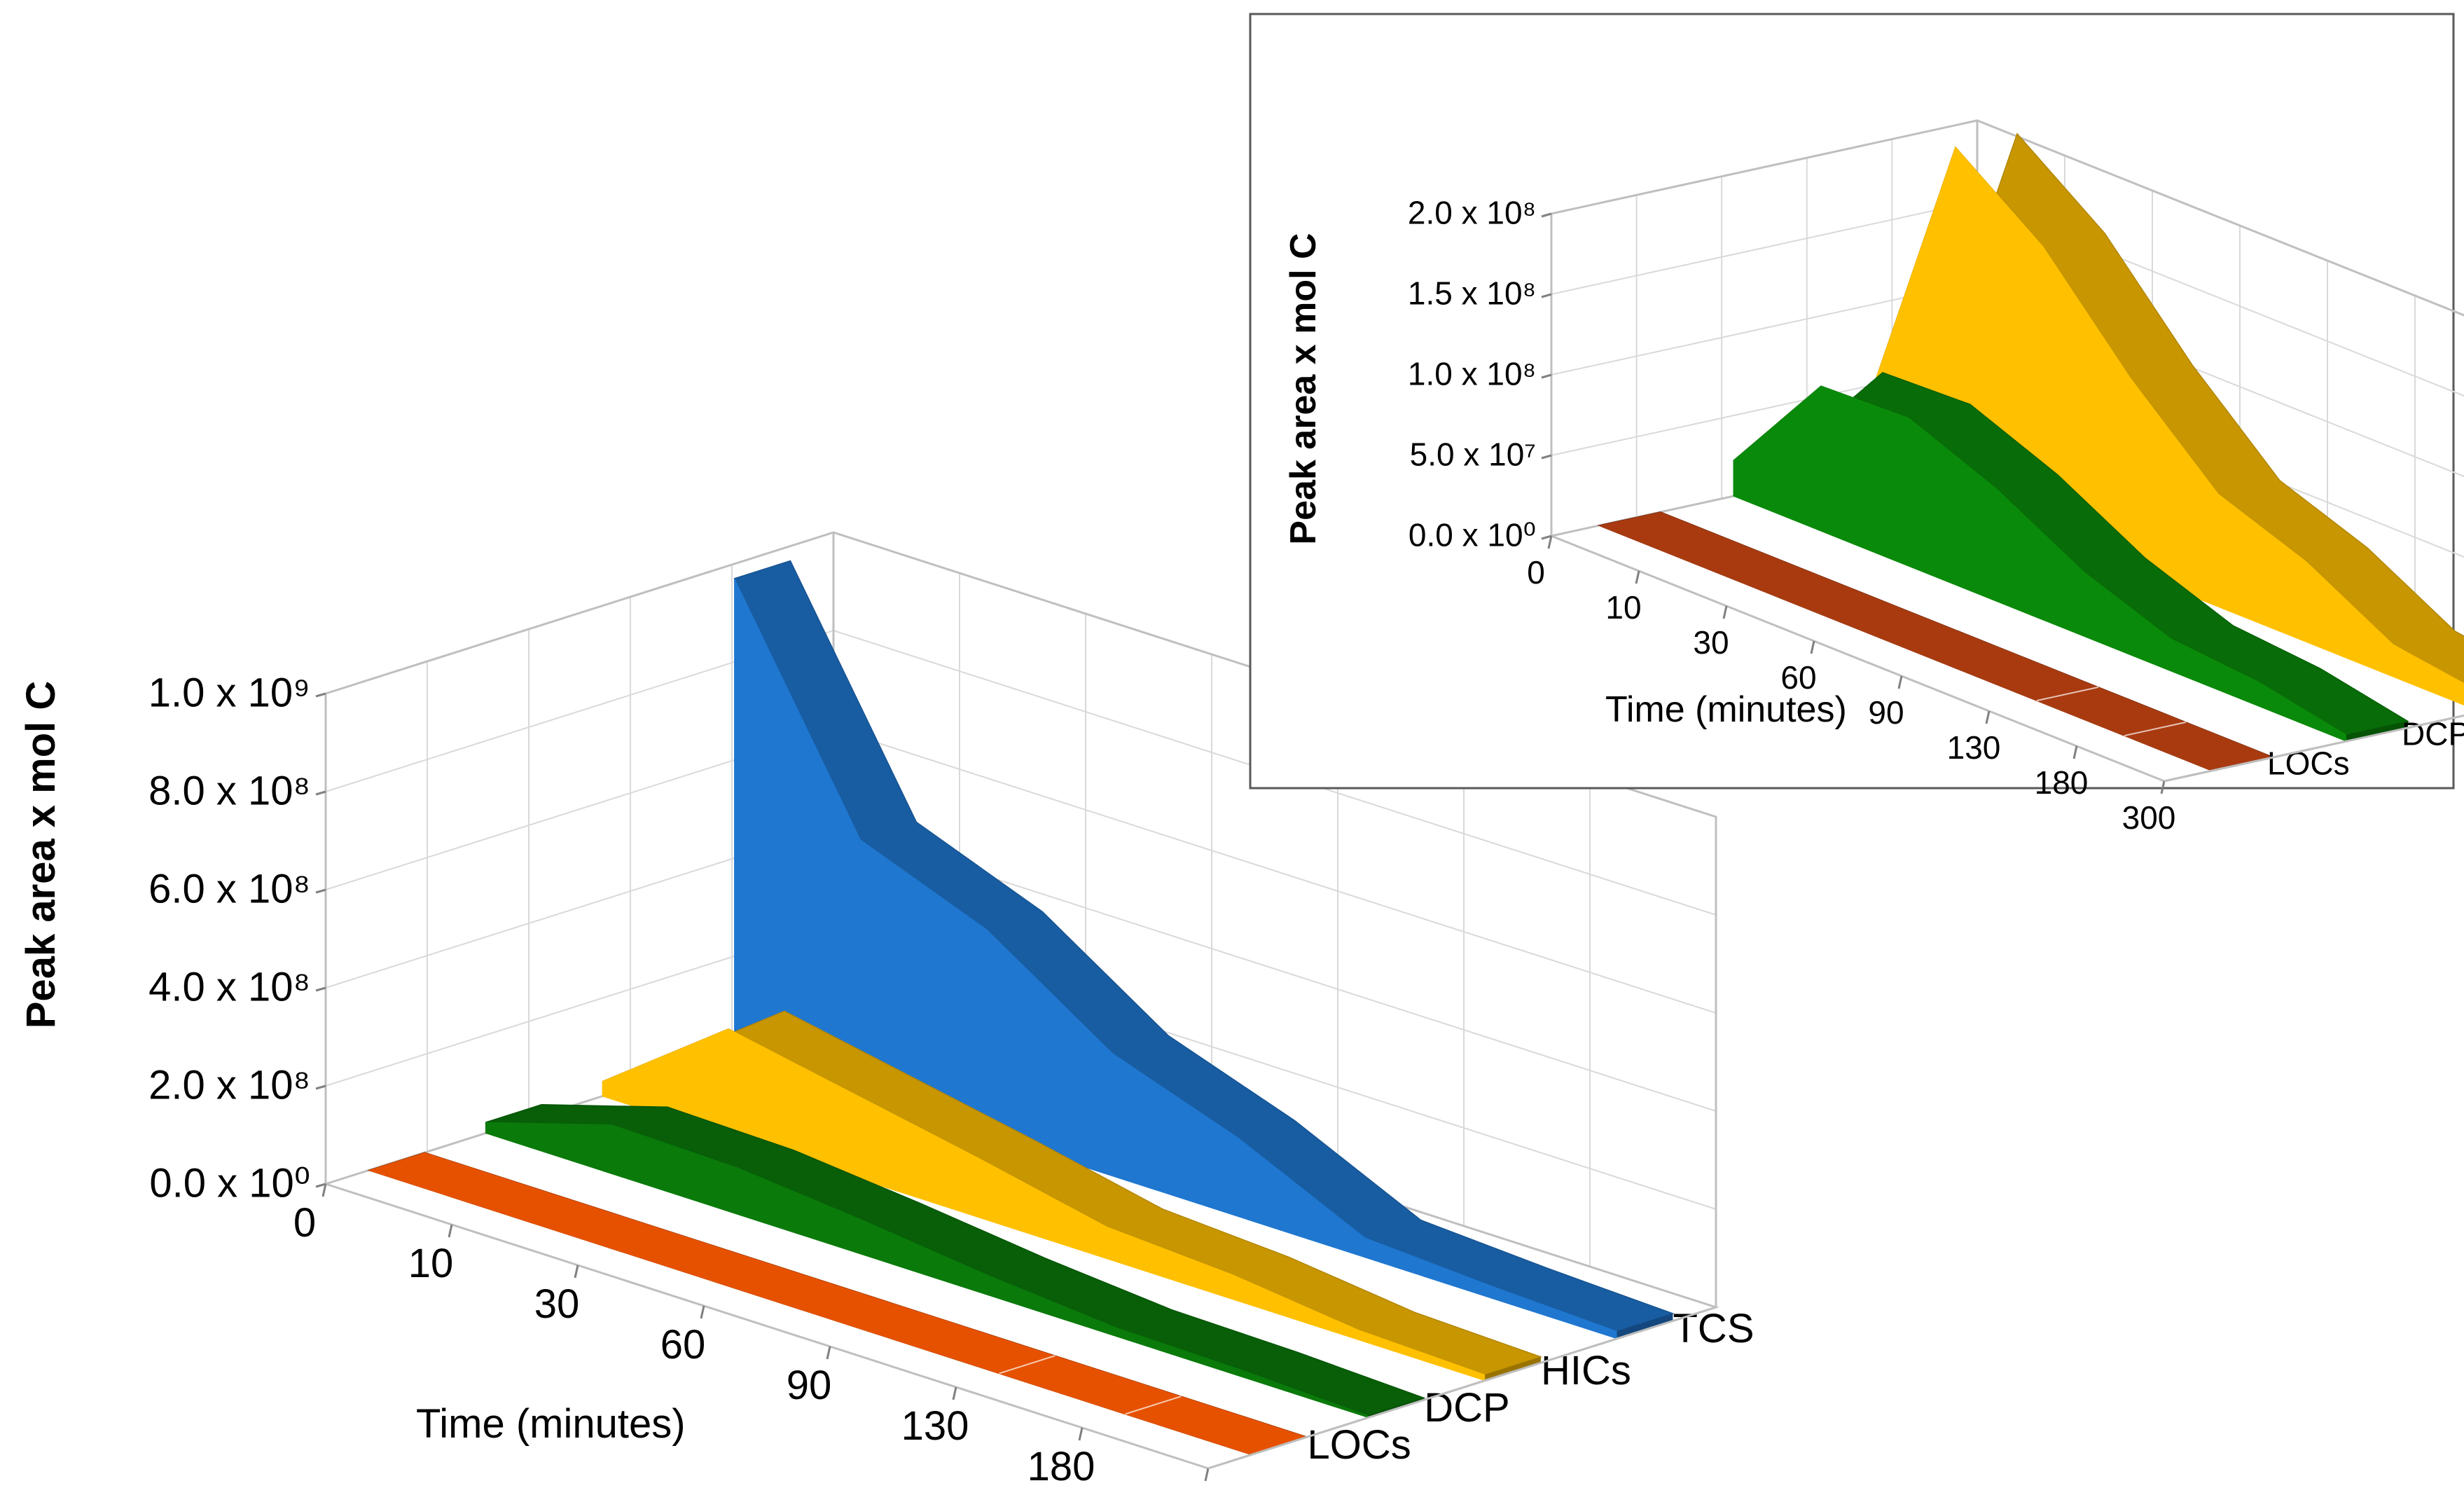  Describe the element at coordinates (229, 693) in the screenshot. I see `y-tick-label: 1.0 x 10⁹` at that location.